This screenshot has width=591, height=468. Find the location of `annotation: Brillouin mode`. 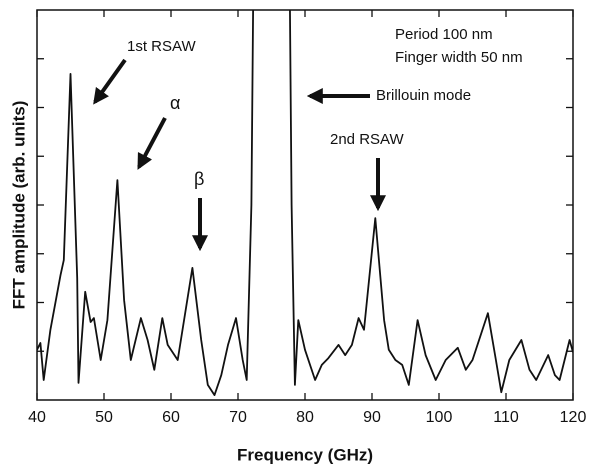

annotation: Brillouin mode is located at coordinates (423, 95).